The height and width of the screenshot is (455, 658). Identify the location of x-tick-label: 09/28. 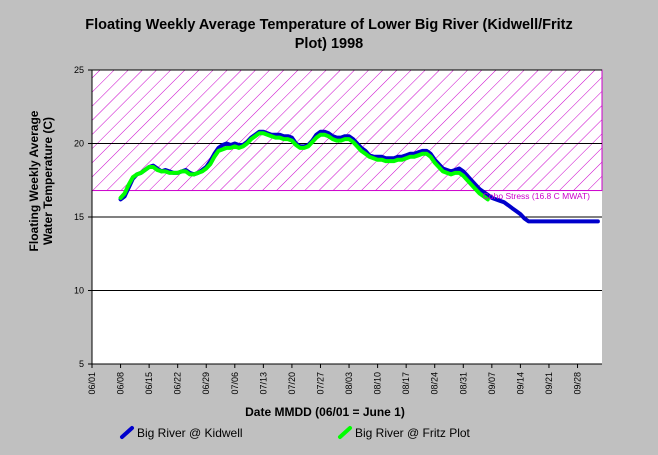
(578, 383).